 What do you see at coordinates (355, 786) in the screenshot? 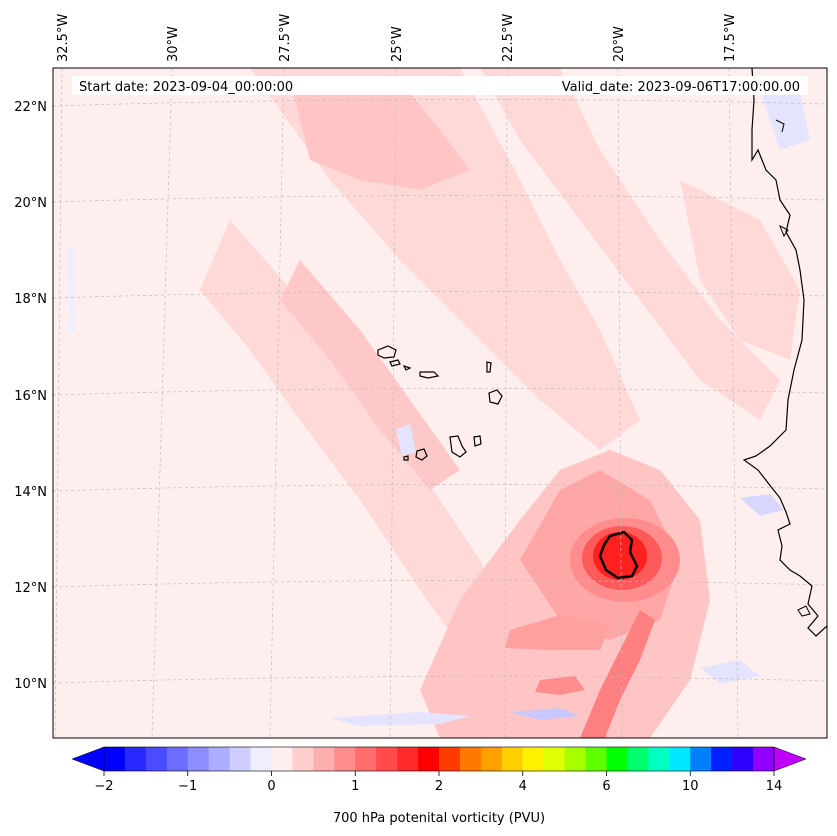
I see `colorbar-tick-label: 1` at bounding box center [355, 786].